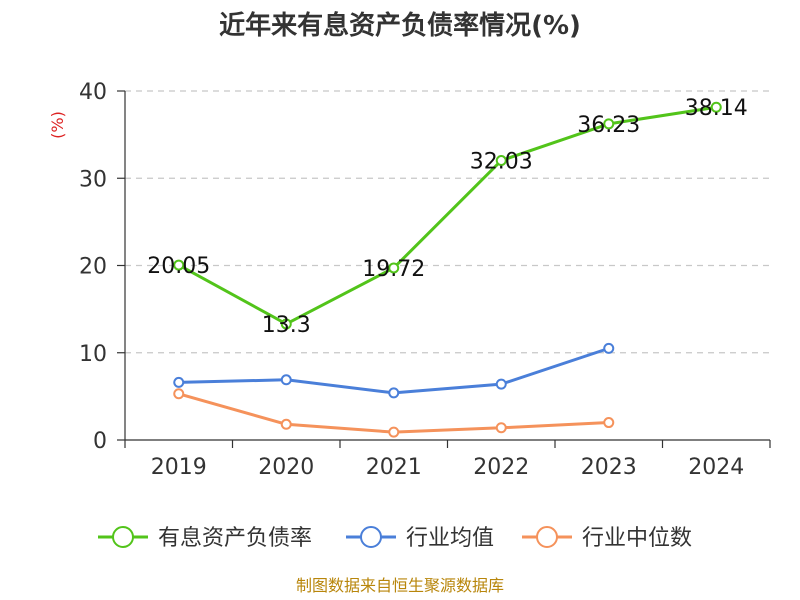 This screenshot has height=600, width=800. Describe the element at coordinates (501, 467) in the screenshot. I see `x-tick-label-2022: 2022` at that location.